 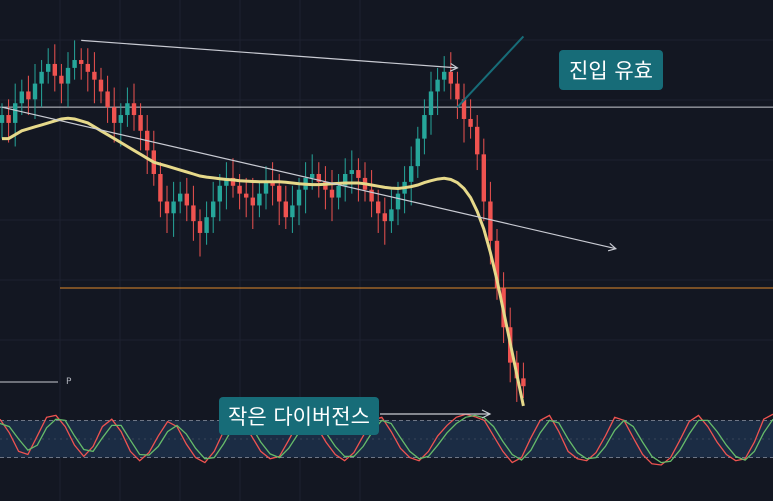 What do you see at coordinates (486, 414) in the screenshot?
I see `divergence-arrowhead` at bounding box center [486, 414].